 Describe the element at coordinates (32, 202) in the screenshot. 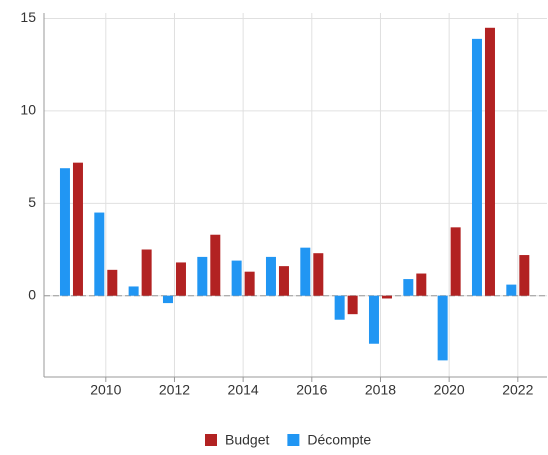

I see `y-tick-label: 5` at that location.